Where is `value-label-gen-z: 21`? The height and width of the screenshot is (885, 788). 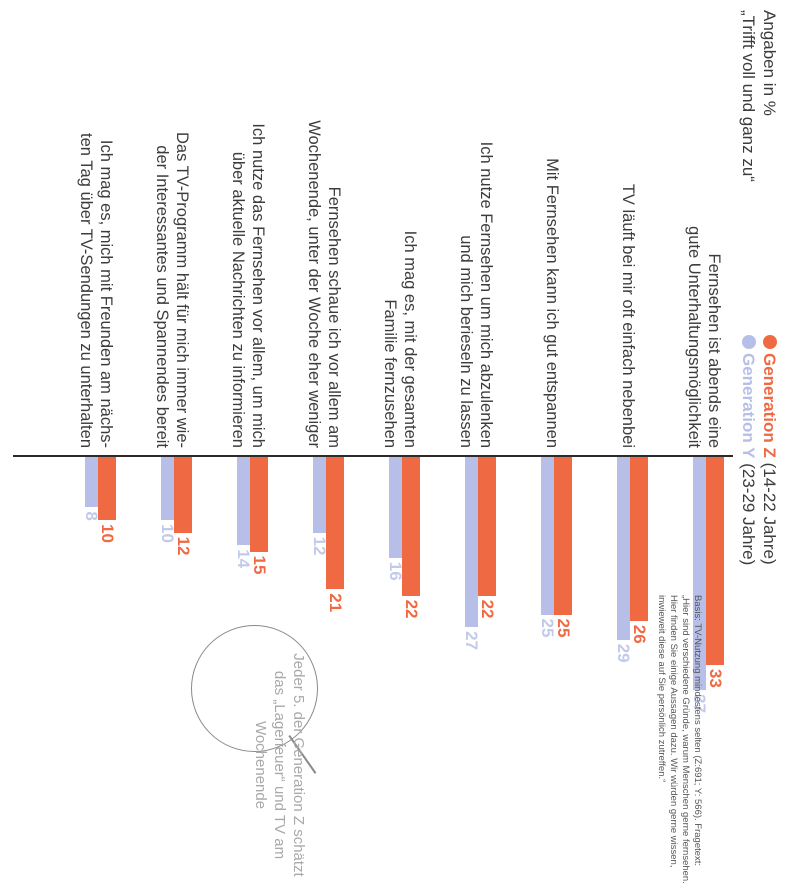 value-label-gen-z: 21 is located at coordinates (335, 603).